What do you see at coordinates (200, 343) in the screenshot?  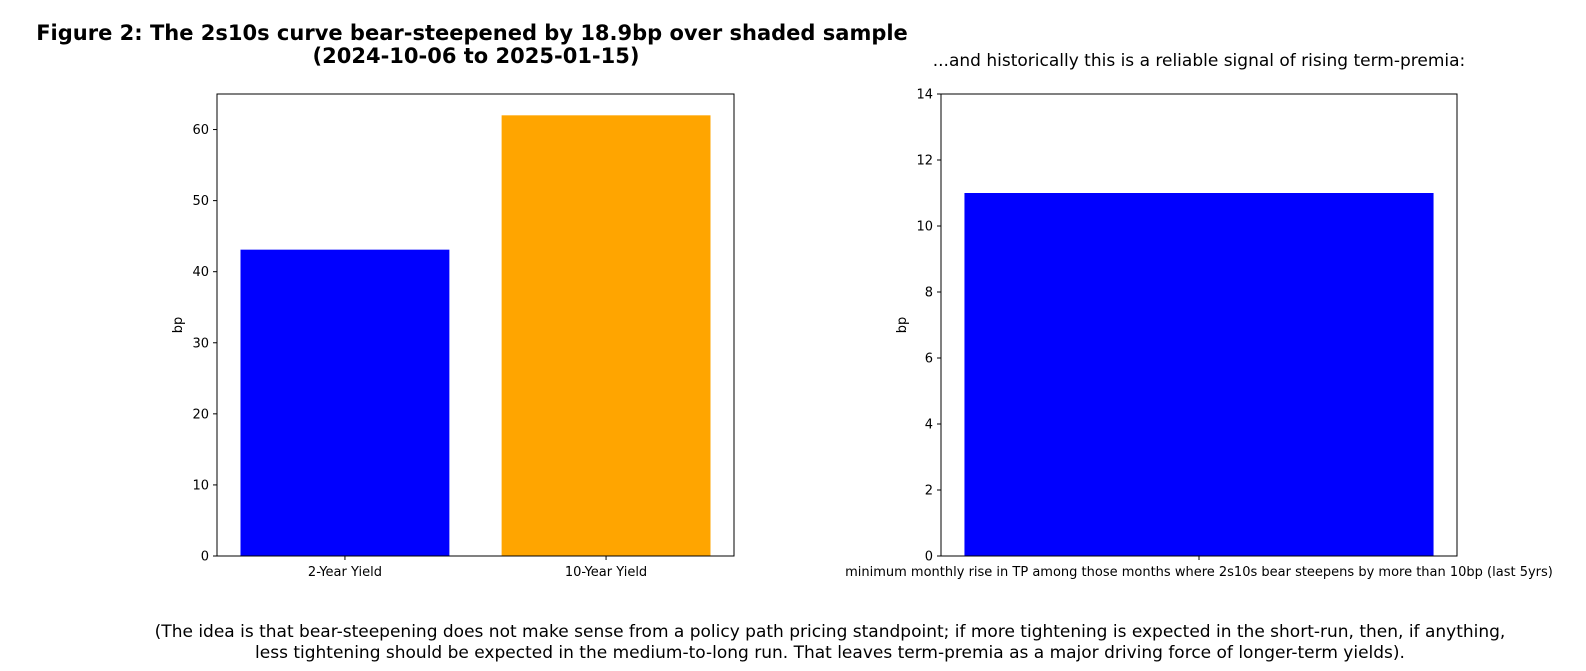 I see `left-y-tick-label: 30` at bounding box center [200, 343].